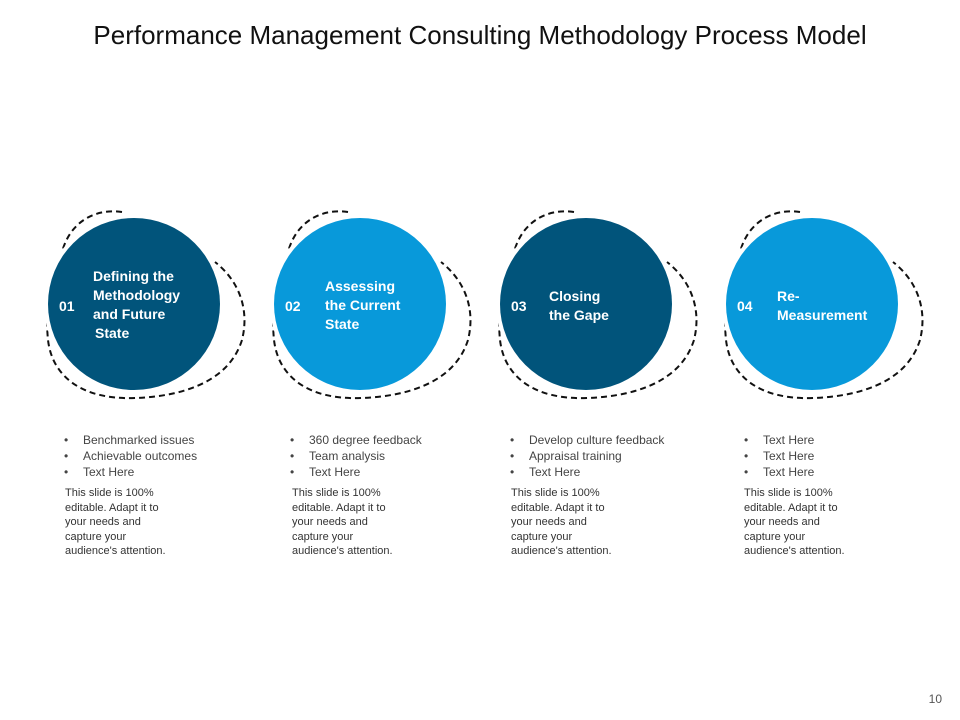 The image size is (960, 720). I want to click on label-line: the Current, so click(363, 305).